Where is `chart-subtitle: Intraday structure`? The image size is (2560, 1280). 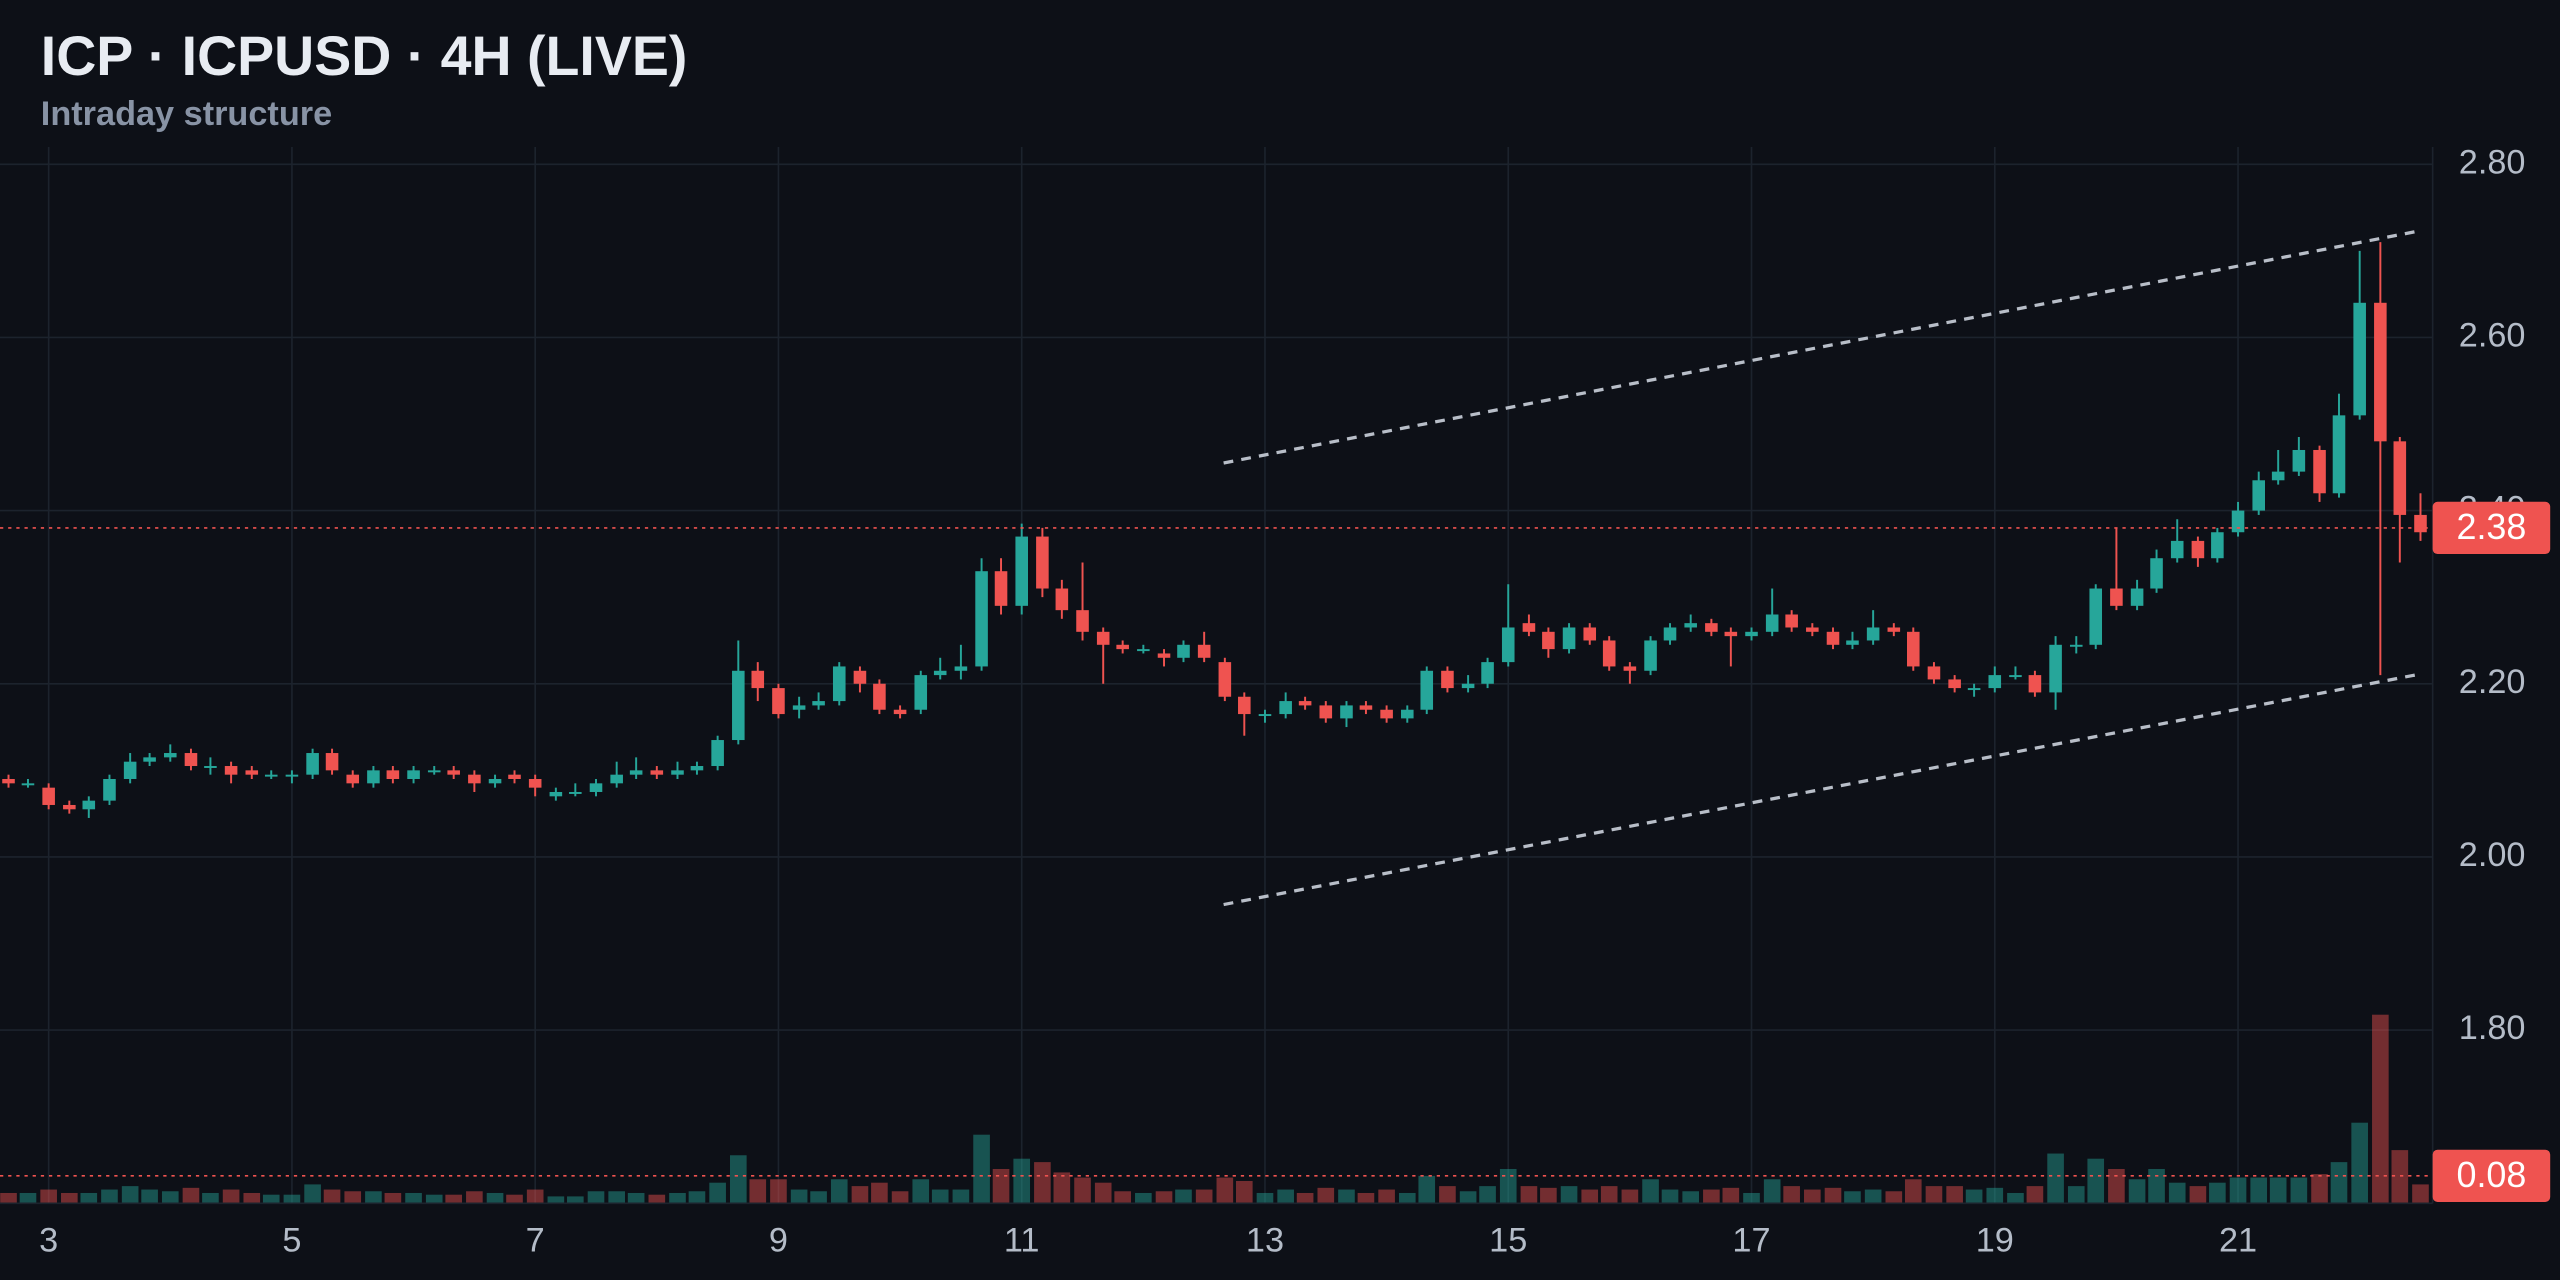 chart-subtitle: Intraday structure is located at coordinates (186, 114).